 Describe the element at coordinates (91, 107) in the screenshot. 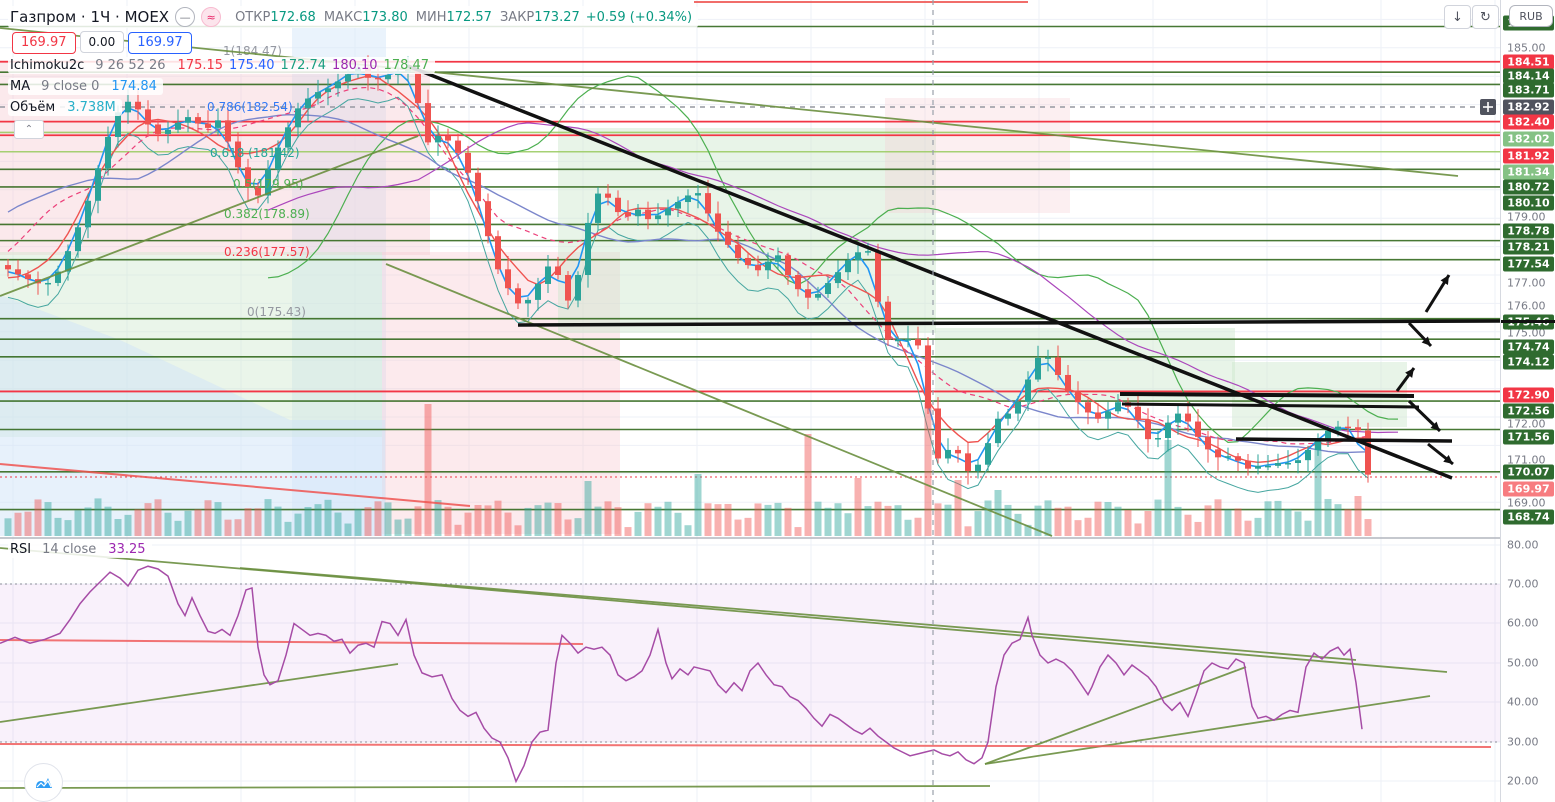

I see `indicator-value: 3.738M` at that location.